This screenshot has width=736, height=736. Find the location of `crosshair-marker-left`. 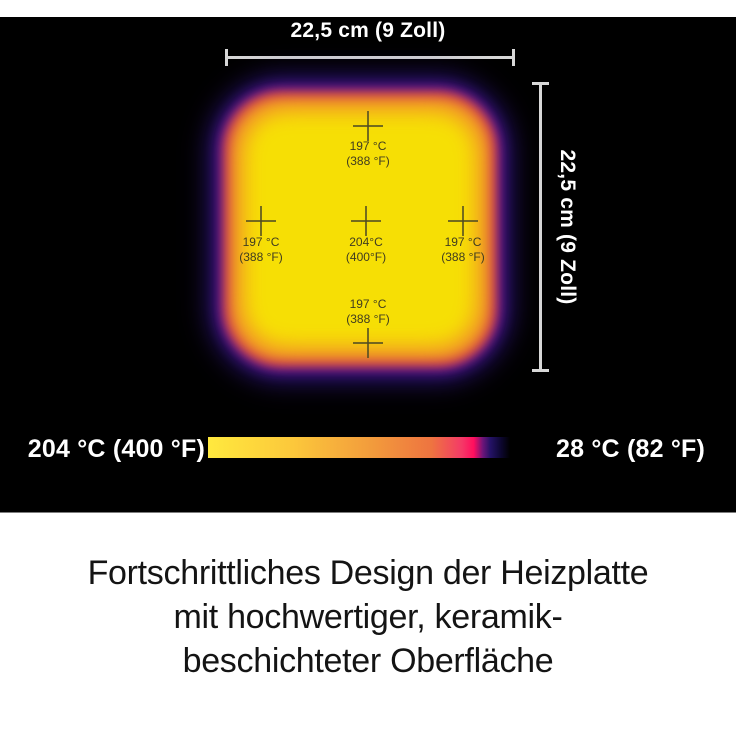

crosshair-marker-left is located at coordinates (261, 221).